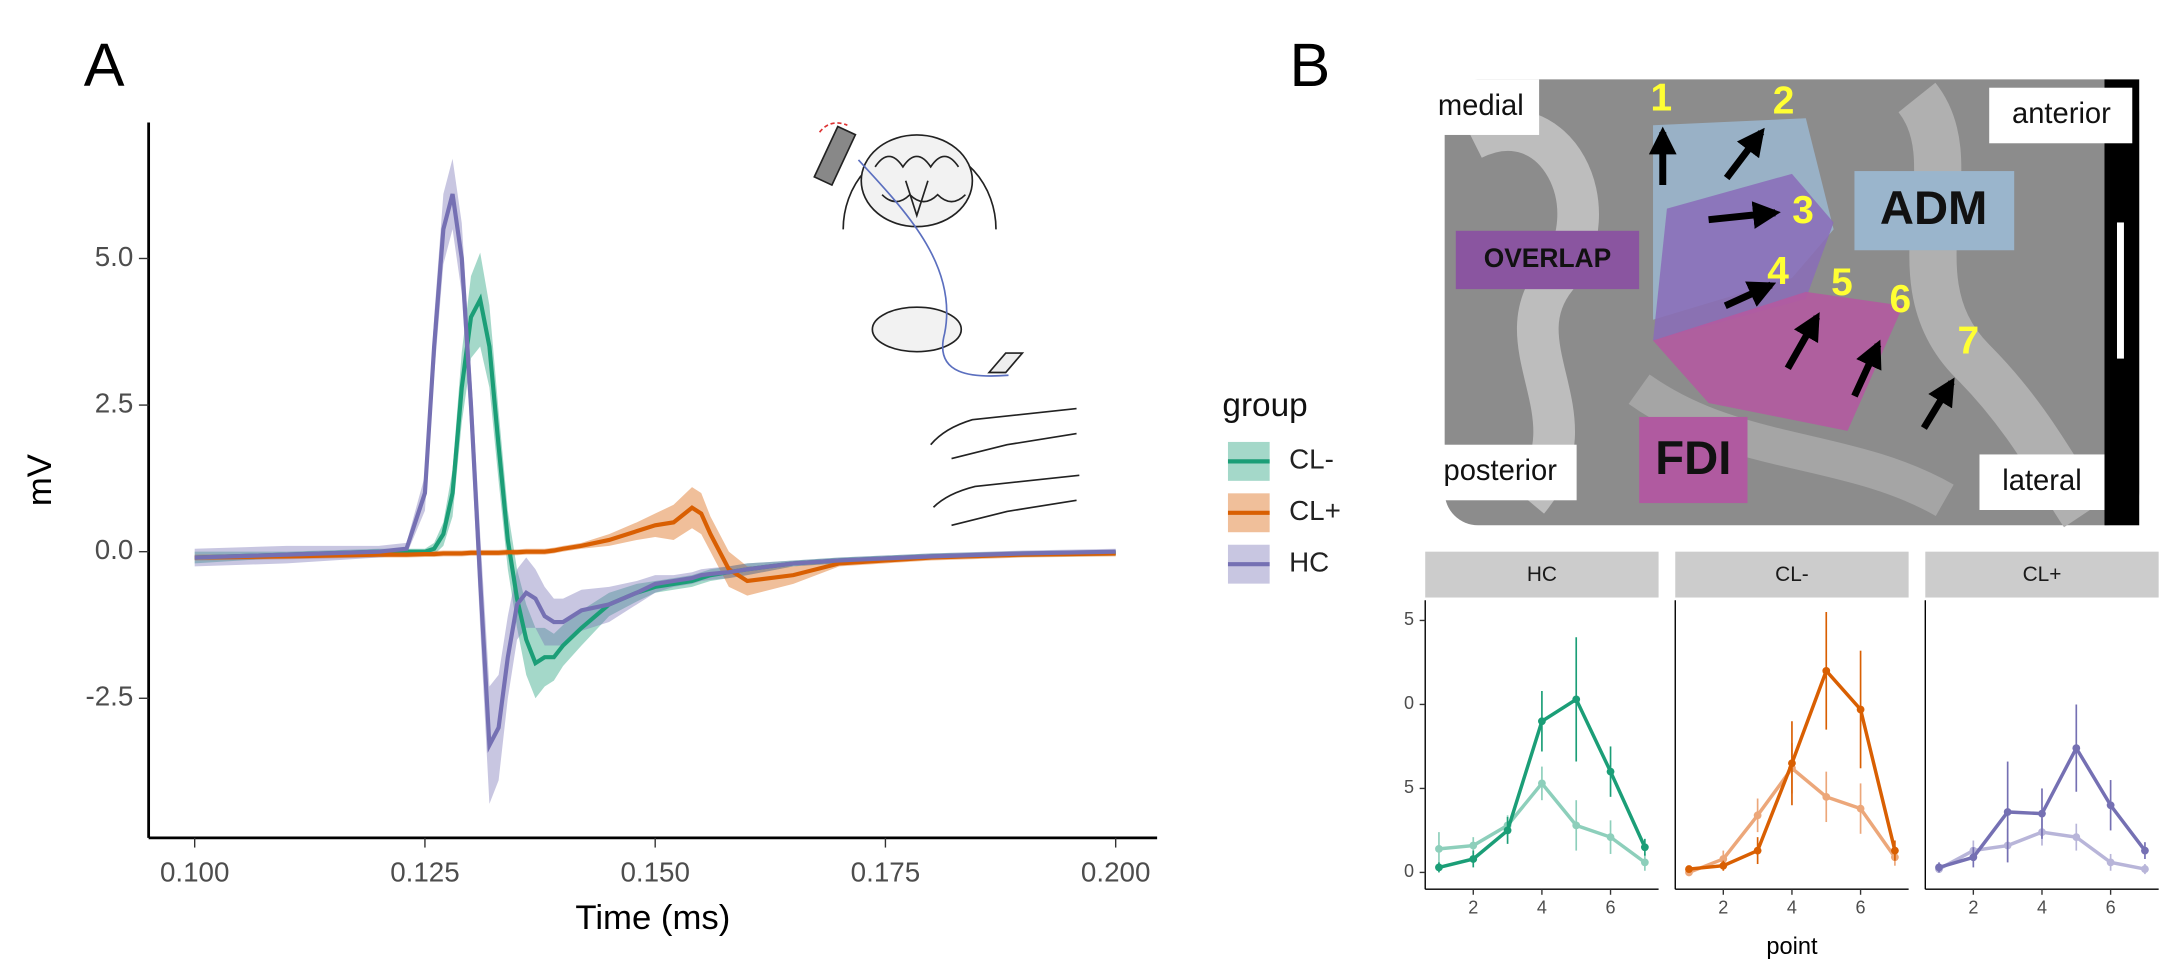 This screenshot has height=970, width=2167. Describe the element at coordinates (1662, 97) in the screenshot. I see `point-number: 1` at that location.